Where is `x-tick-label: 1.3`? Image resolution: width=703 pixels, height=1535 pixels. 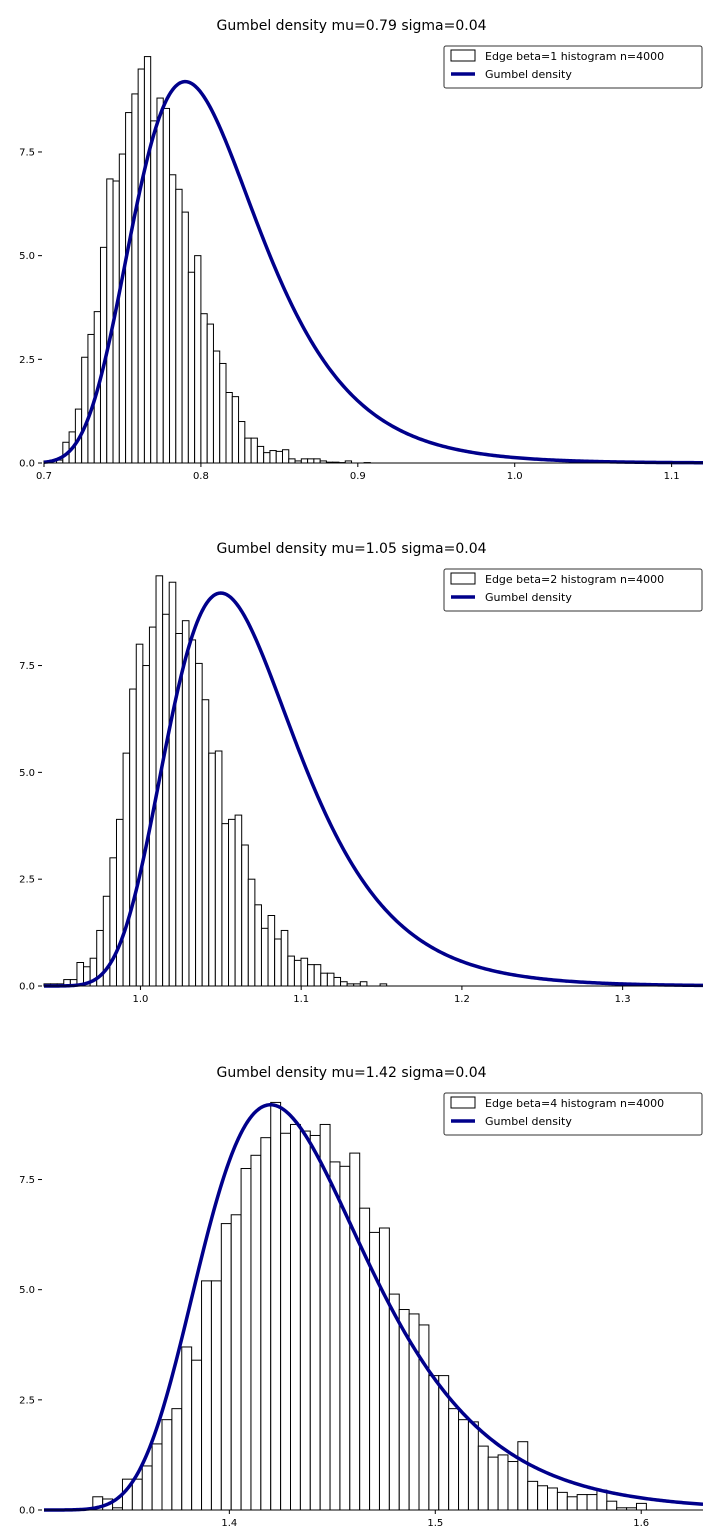 x-tick-label: 1.3 is located at coordinates (623, 999).